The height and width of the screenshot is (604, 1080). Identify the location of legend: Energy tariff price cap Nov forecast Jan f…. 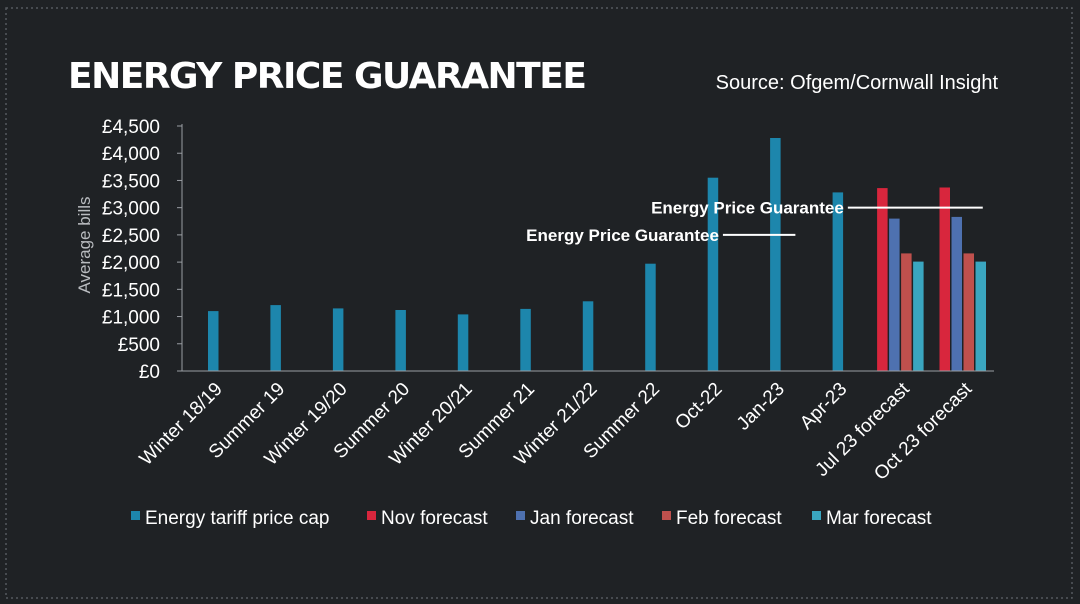
(531, 518).